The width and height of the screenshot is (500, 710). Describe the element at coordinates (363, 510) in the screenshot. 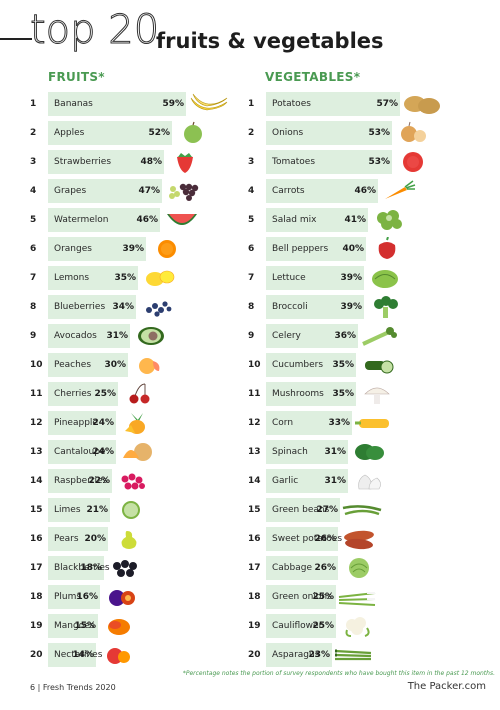

I see `vegetable-row: 15 Green beans 27%` at that location.